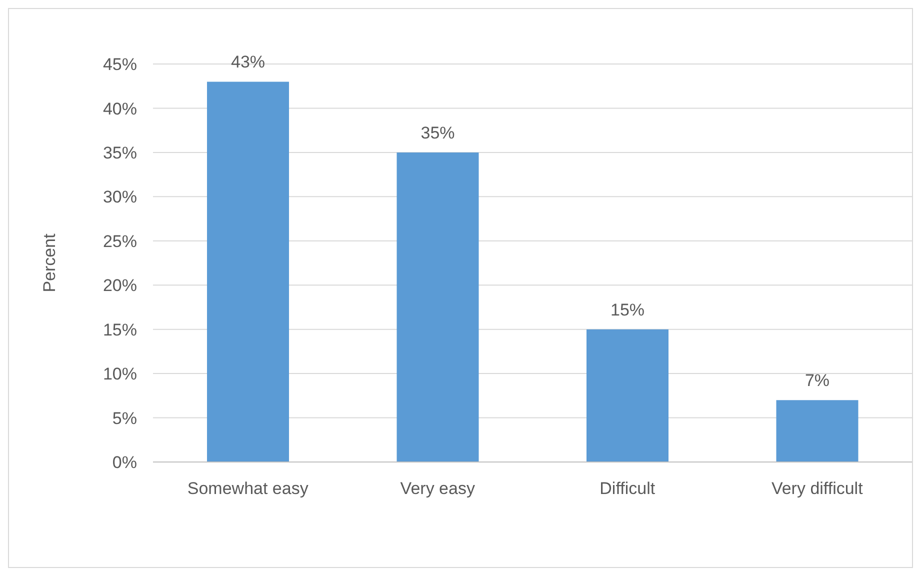  What do you see at coordinates (248, 488) in the screenshot?
I see `x-tick-label: Somewhat easy` at bounding box center [248, 488].